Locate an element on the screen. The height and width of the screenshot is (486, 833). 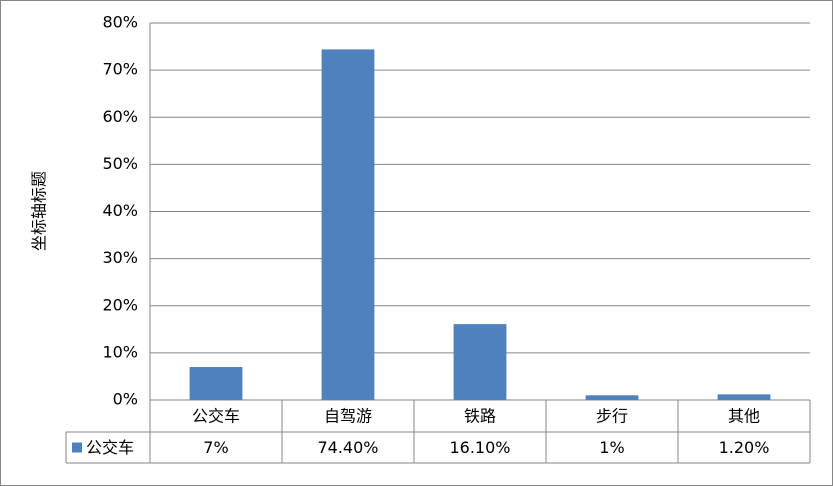
x-tick-label: 公交车 is located at coordinates (216, 416).